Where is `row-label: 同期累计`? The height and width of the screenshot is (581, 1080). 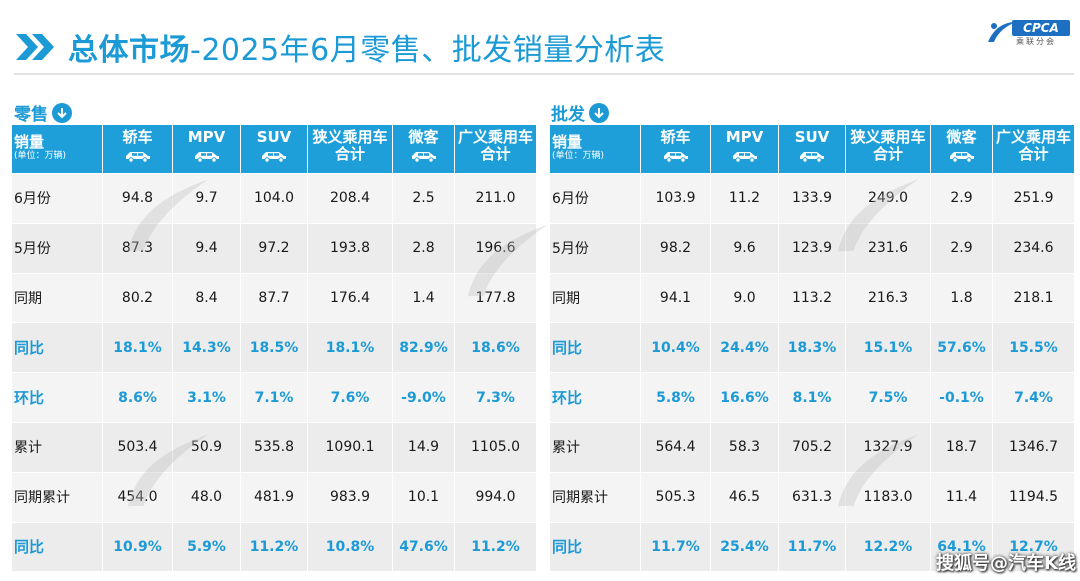 row-label: 同期累计 is located at coordinates (57, 497).